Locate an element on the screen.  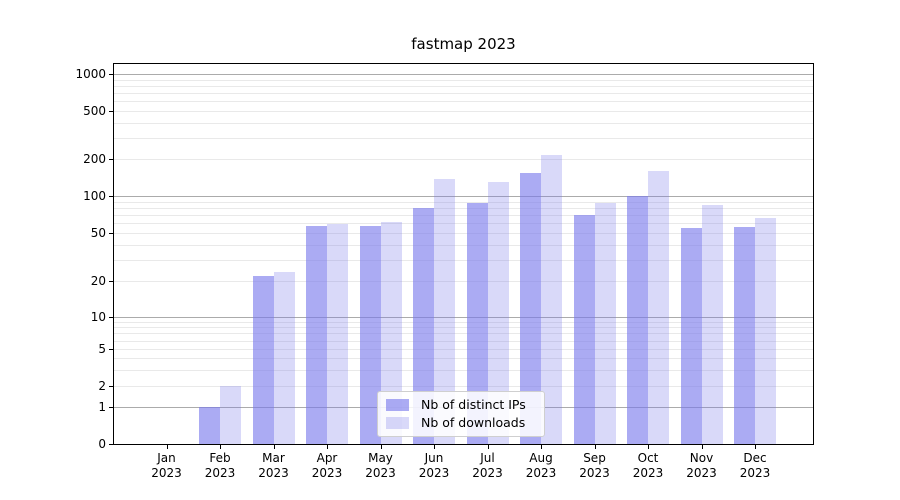
x-tick-label: Jul 2023 is located at coordinates (487, 465).